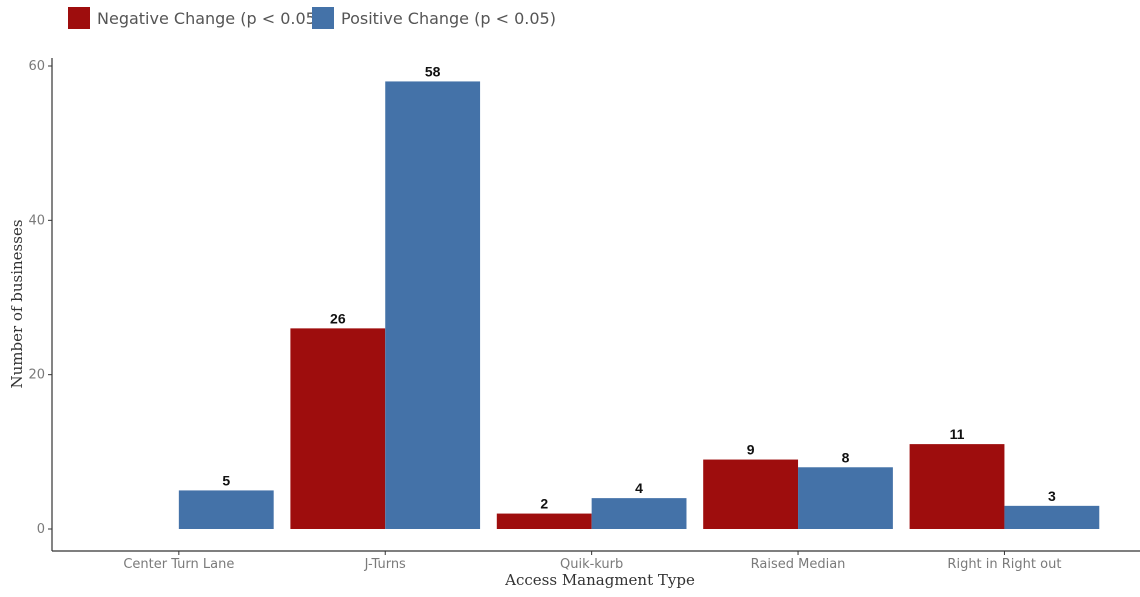  I want to click on y-tick-label: 0, so click(41, 529).